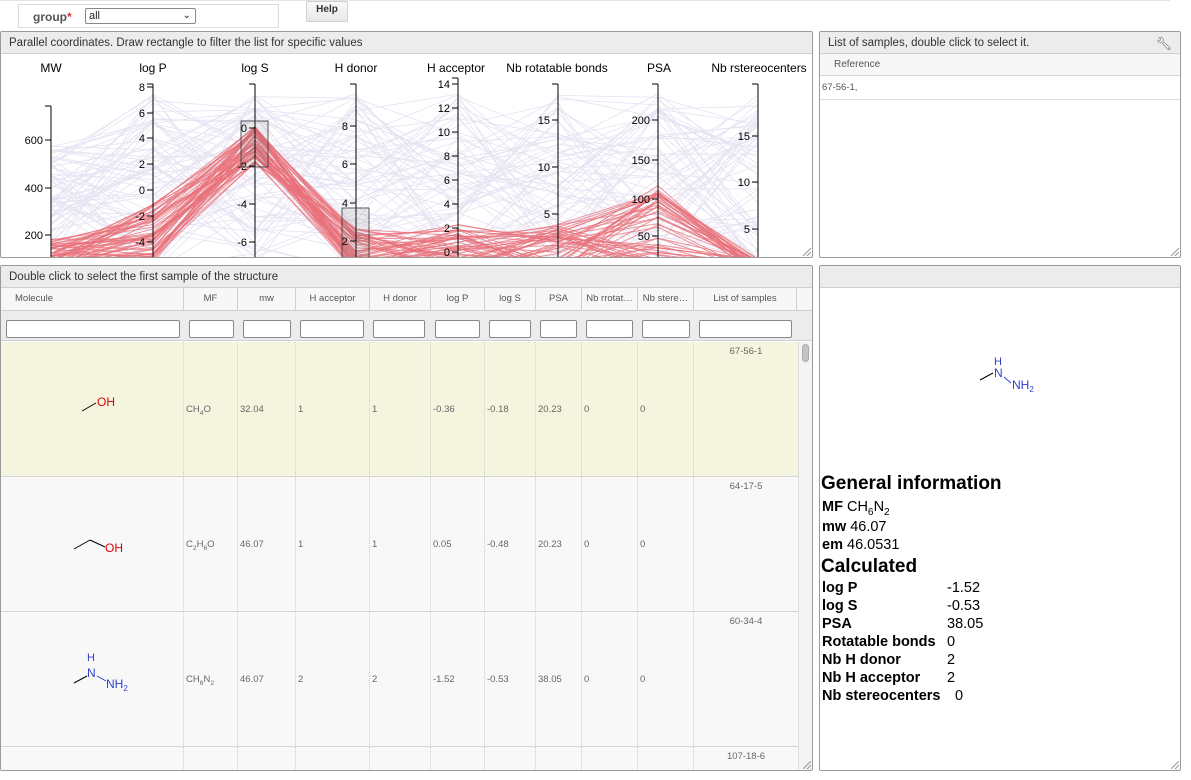 The image size is (1191, 780). Describe the element at coordinates (152, 68) in the screenshot. I see `axis-title: log P` at that location.